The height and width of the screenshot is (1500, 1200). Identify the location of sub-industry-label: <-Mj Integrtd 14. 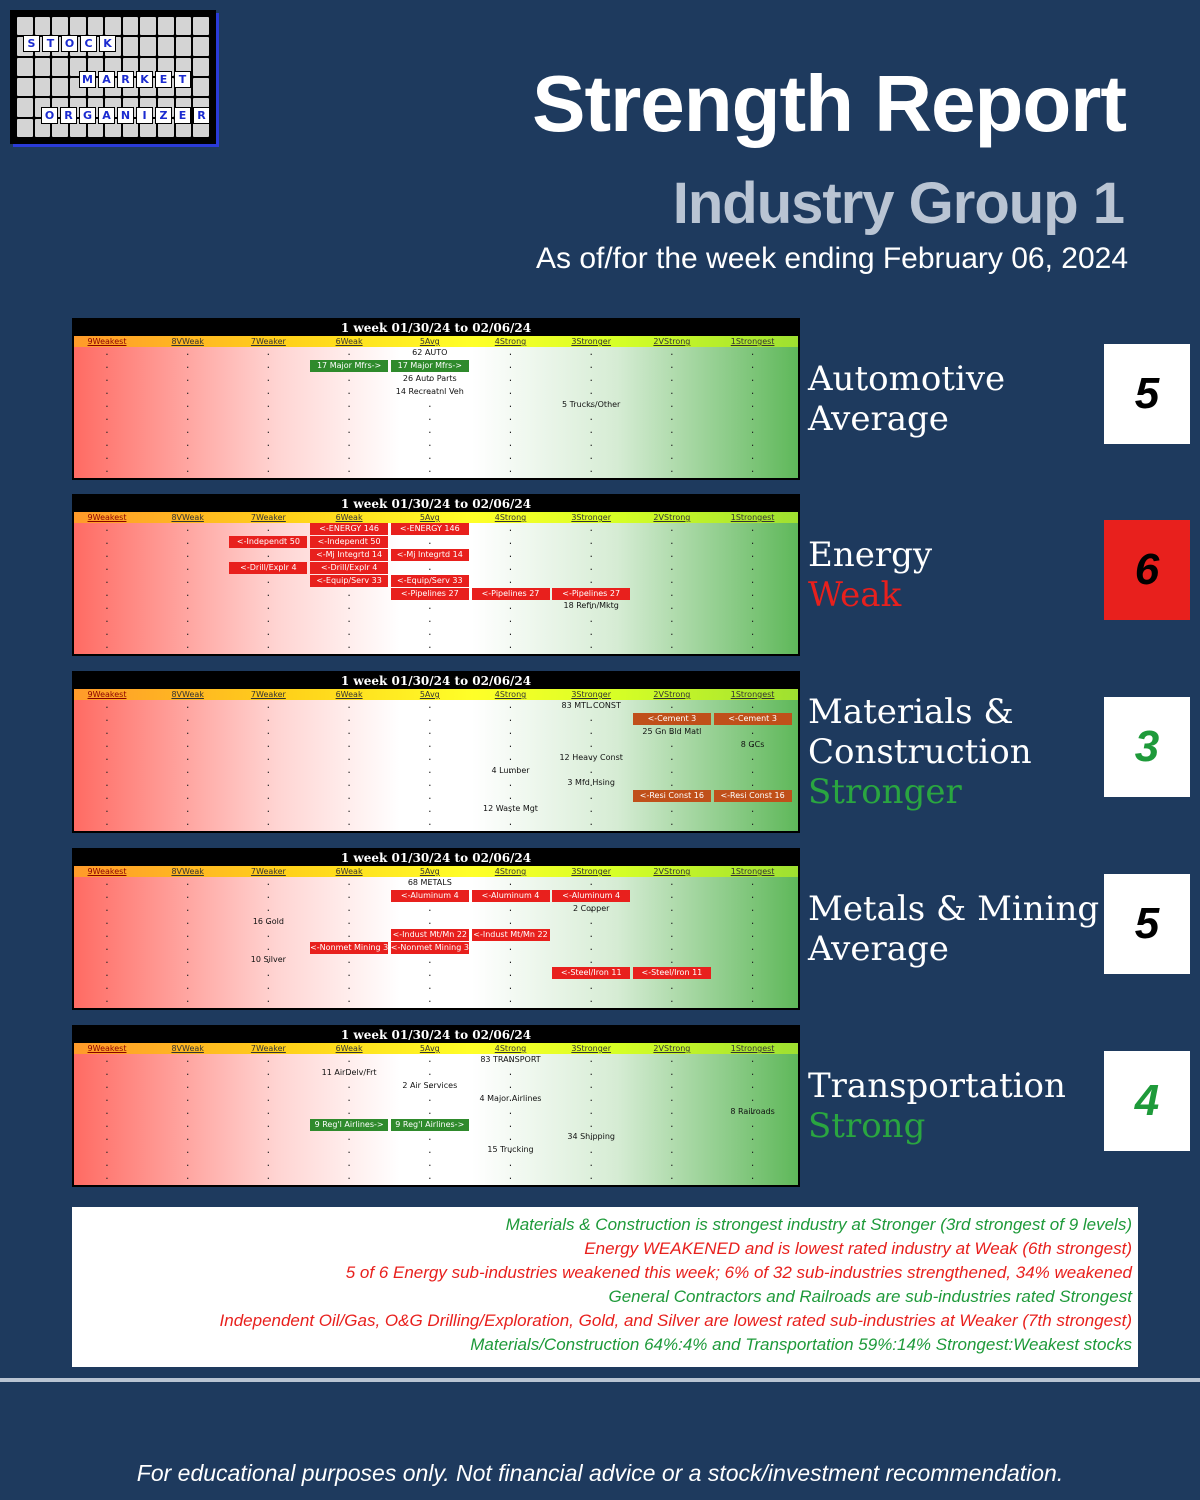
(429, 554).